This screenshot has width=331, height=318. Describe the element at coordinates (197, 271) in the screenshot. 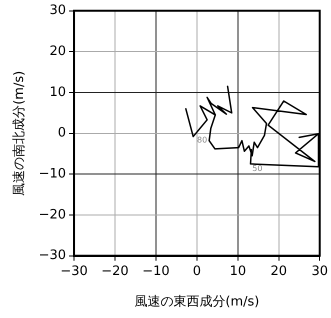

I see `x-tick-label: 0` at that location.